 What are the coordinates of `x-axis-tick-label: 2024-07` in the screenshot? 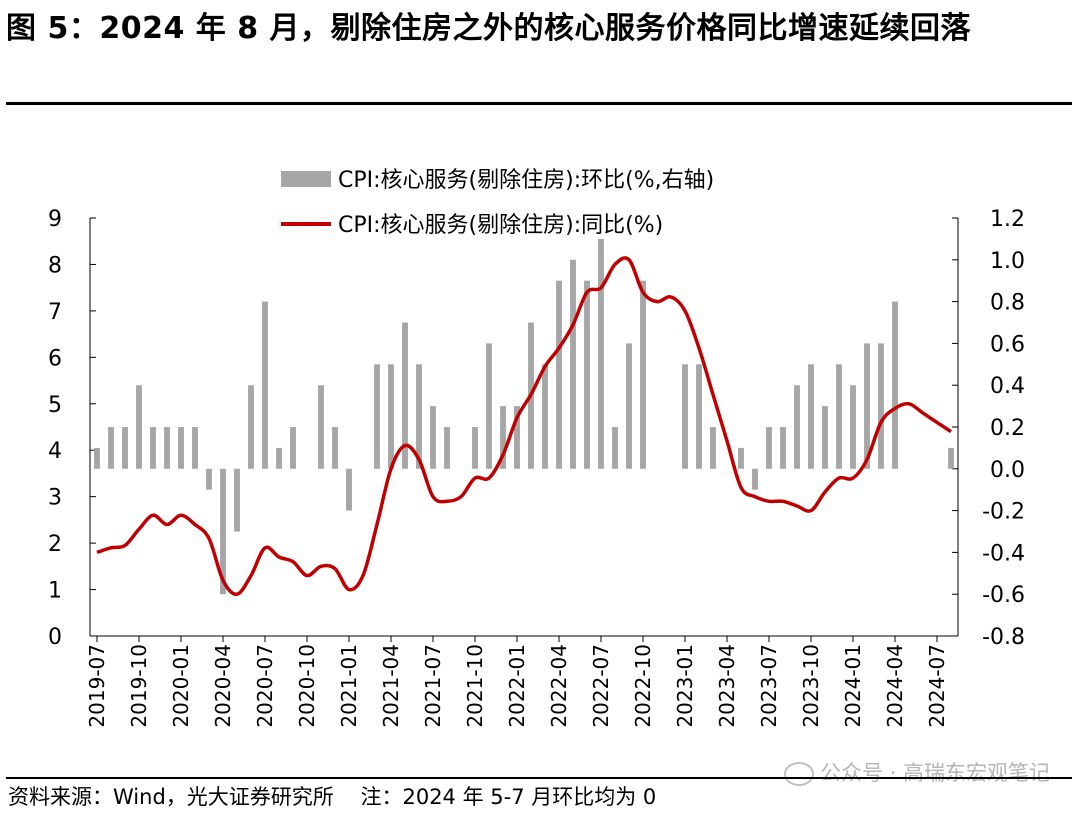 It's located at (937, 686).